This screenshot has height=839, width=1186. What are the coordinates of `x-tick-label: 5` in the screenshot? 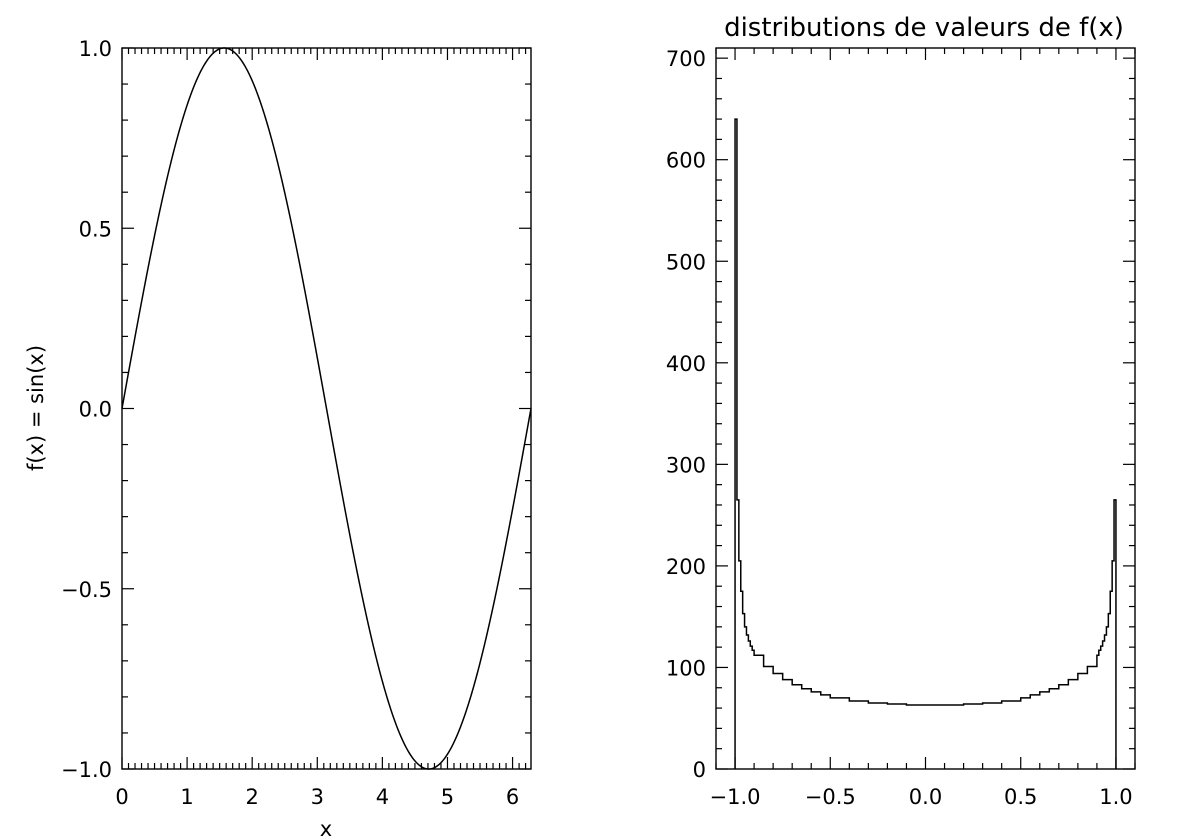 It's located at (447, 797).